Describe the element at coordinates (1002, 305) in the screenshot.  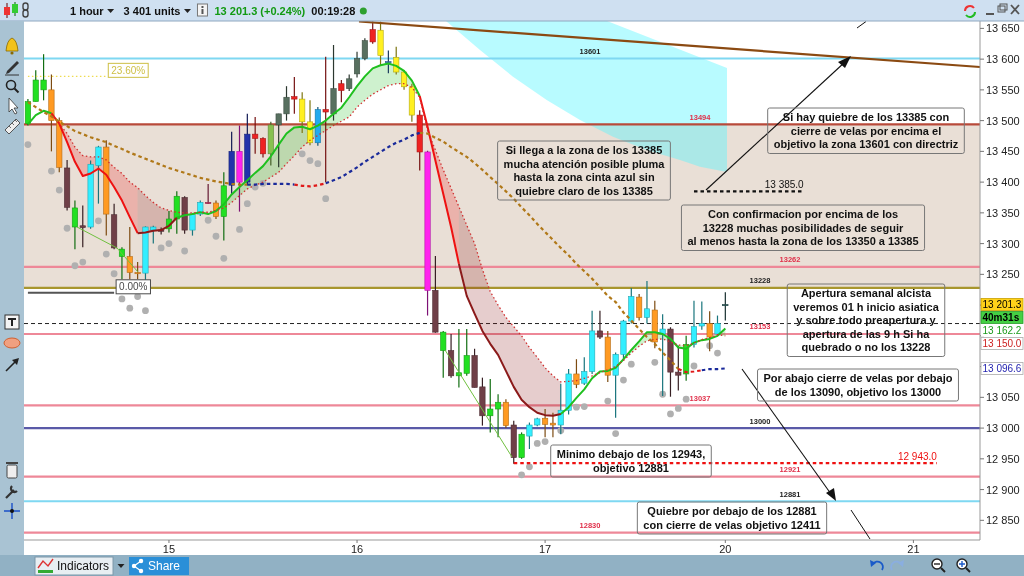
I see `text: 13 201.3` at that location.